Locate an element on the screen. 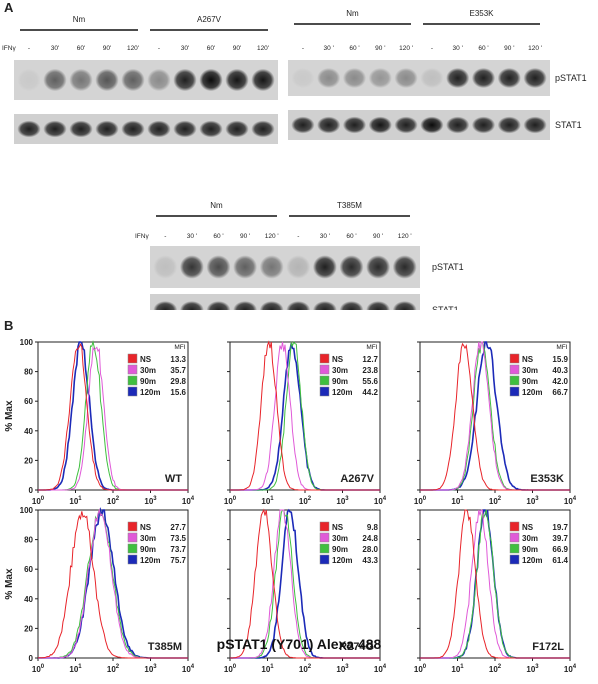 The height and width of the screenshot is (684, 598). lane-label: 90' is located at coordinates (237, 48).